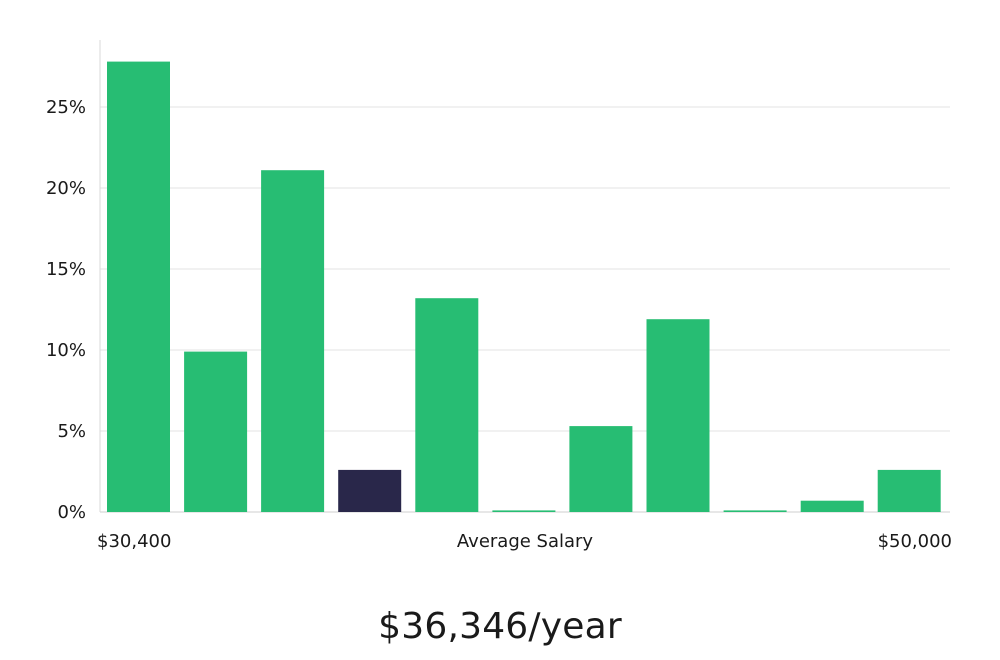 The image size is (1000, 660). I want to click on y-tick-label: 5%, so click(71, 431).